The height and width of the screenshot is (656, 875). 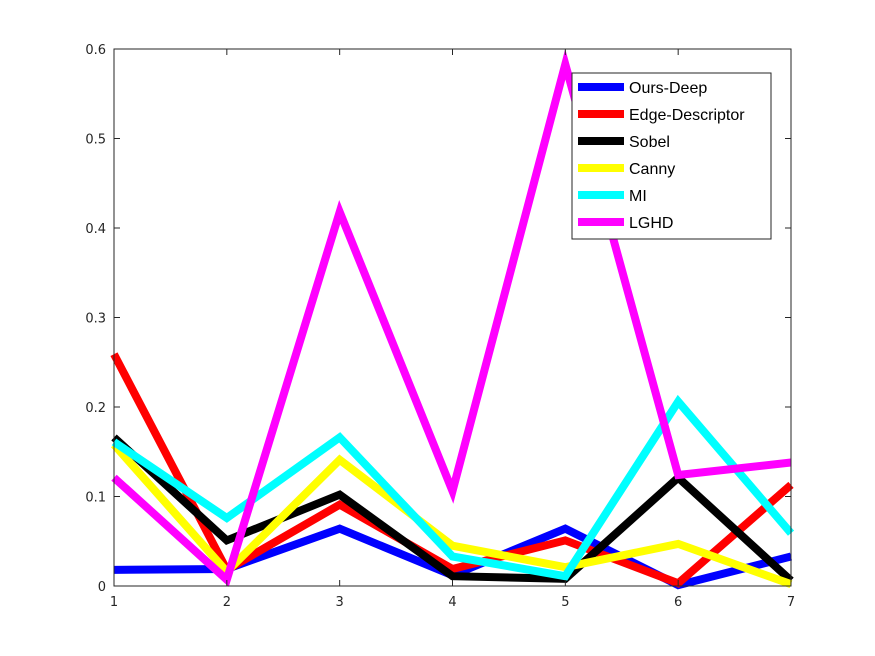 What do you see at coordinates (649, 142) in the screenshot?
I see `legend-label-sobel: Sobel` at bounding box center [649, 142].